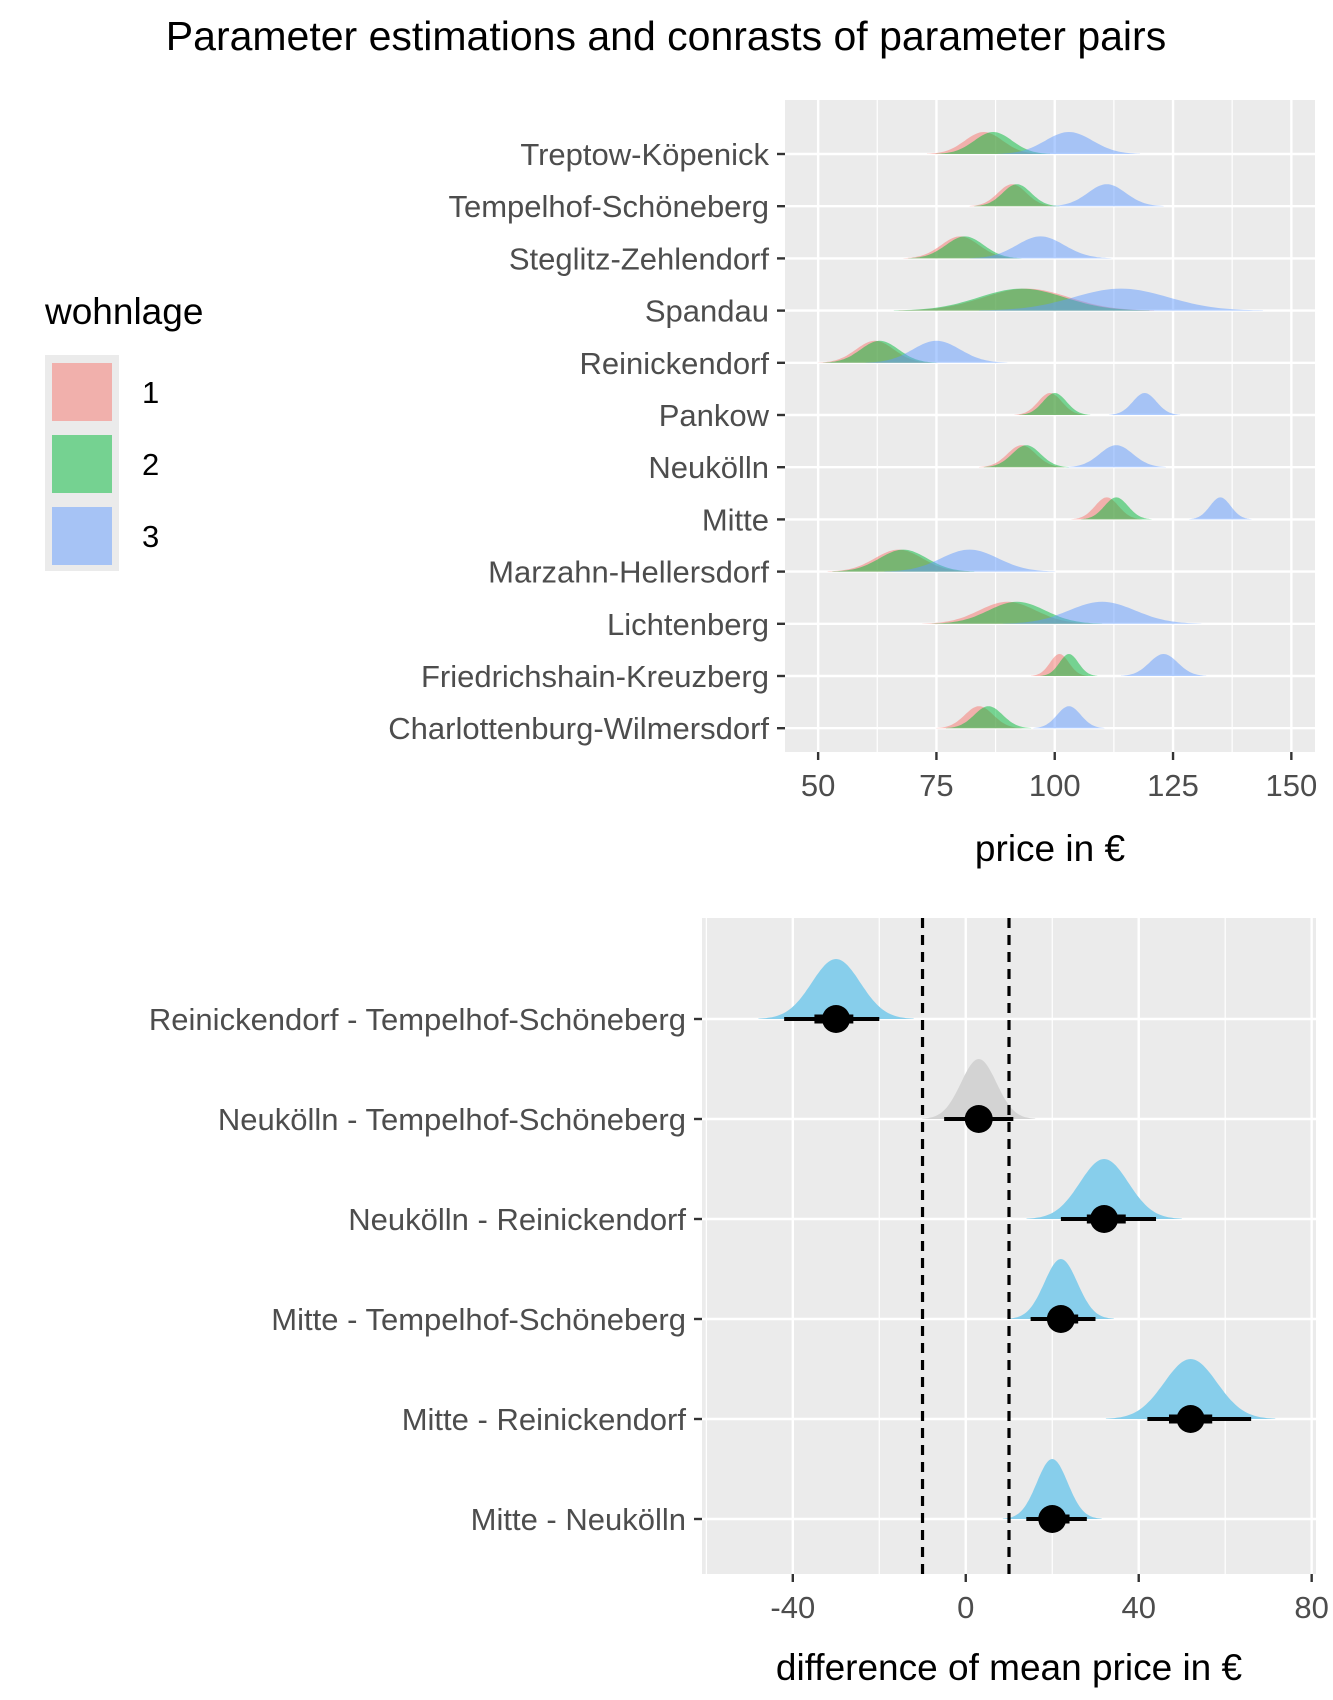  Describe the element at coordinates (639, 258) in the screenshot. I see `top-y-tick-label: Steglitz-Zehlendorf` at that location.